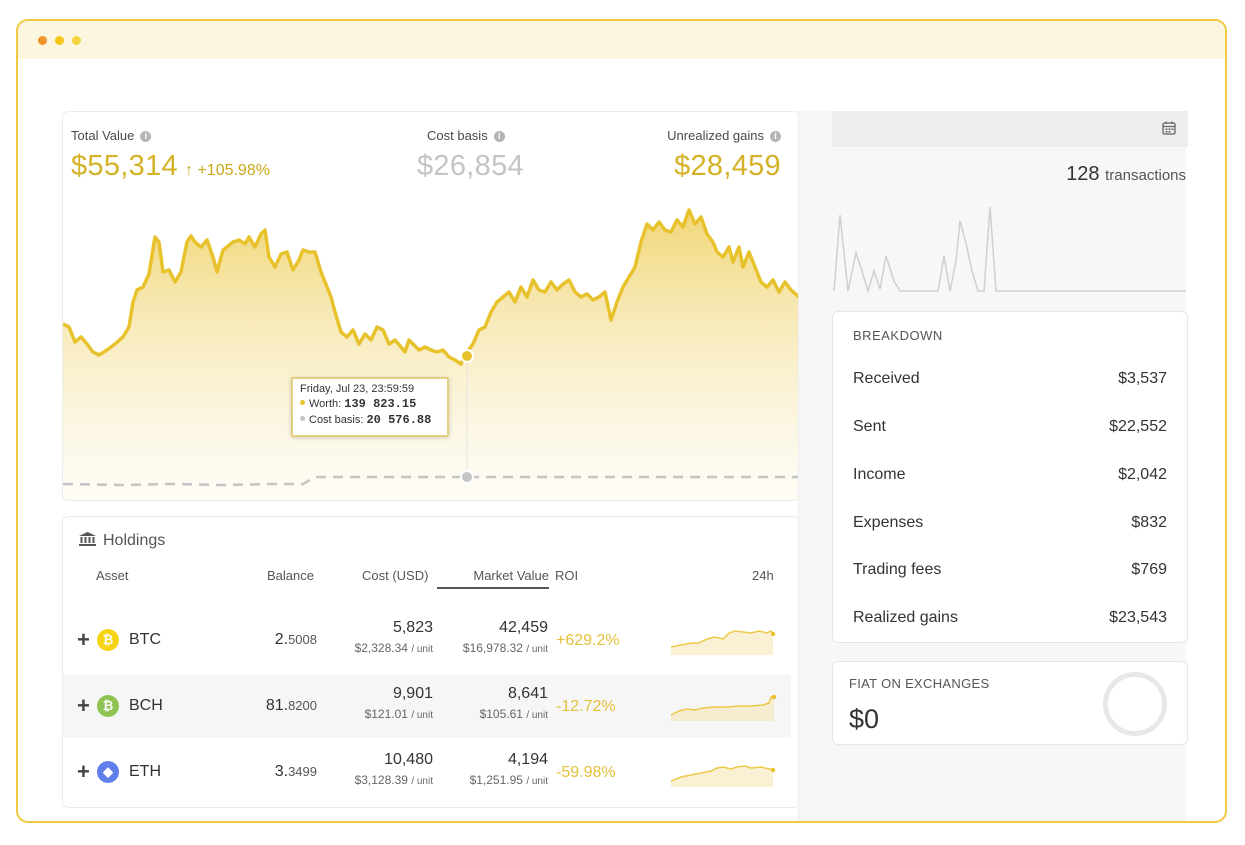 The image size is (1245, 845). What do you see at coordinates (1010, 378) in the screenshot?
I see `breakdown-row-received: Received $3,537` at bounding box center [1010, 378].